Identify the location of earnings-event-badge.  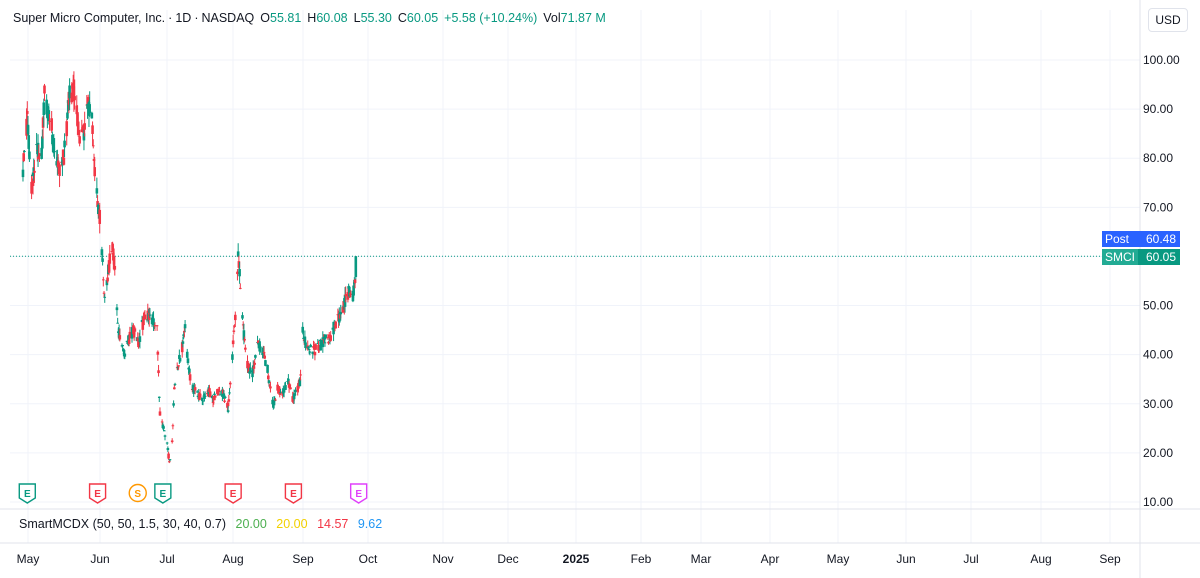
(163, 493).